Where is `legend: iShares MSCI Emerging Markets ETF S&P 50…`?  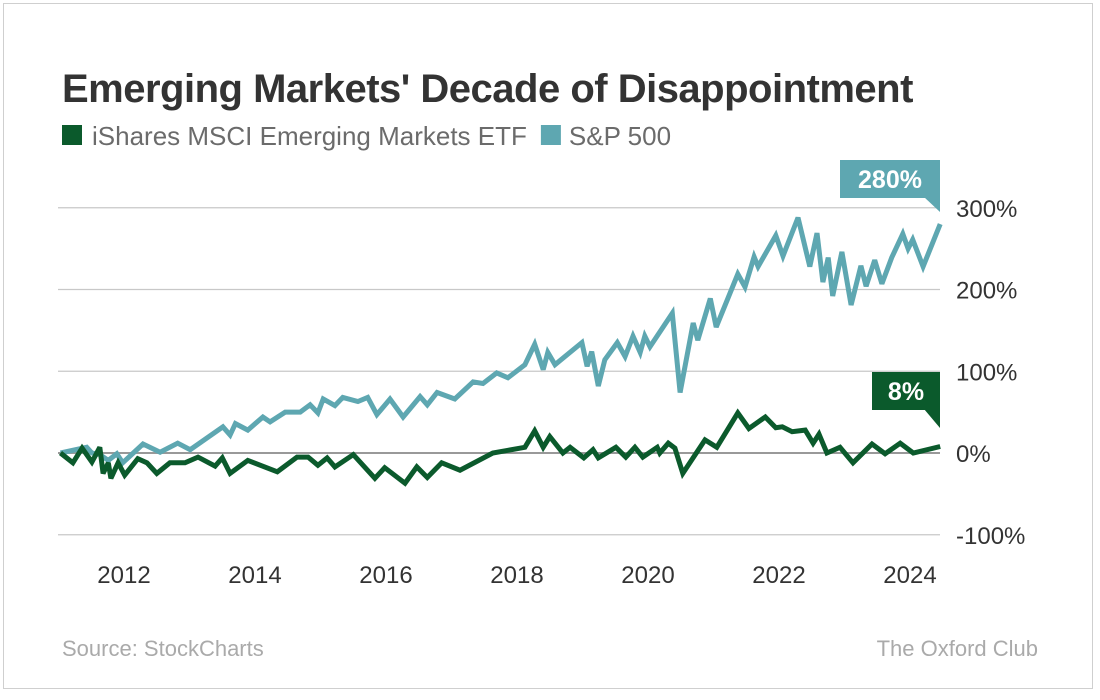
legend: iShares MSCI Emerging Markets ETF S&P 50… is located at coordinates (366, 136).